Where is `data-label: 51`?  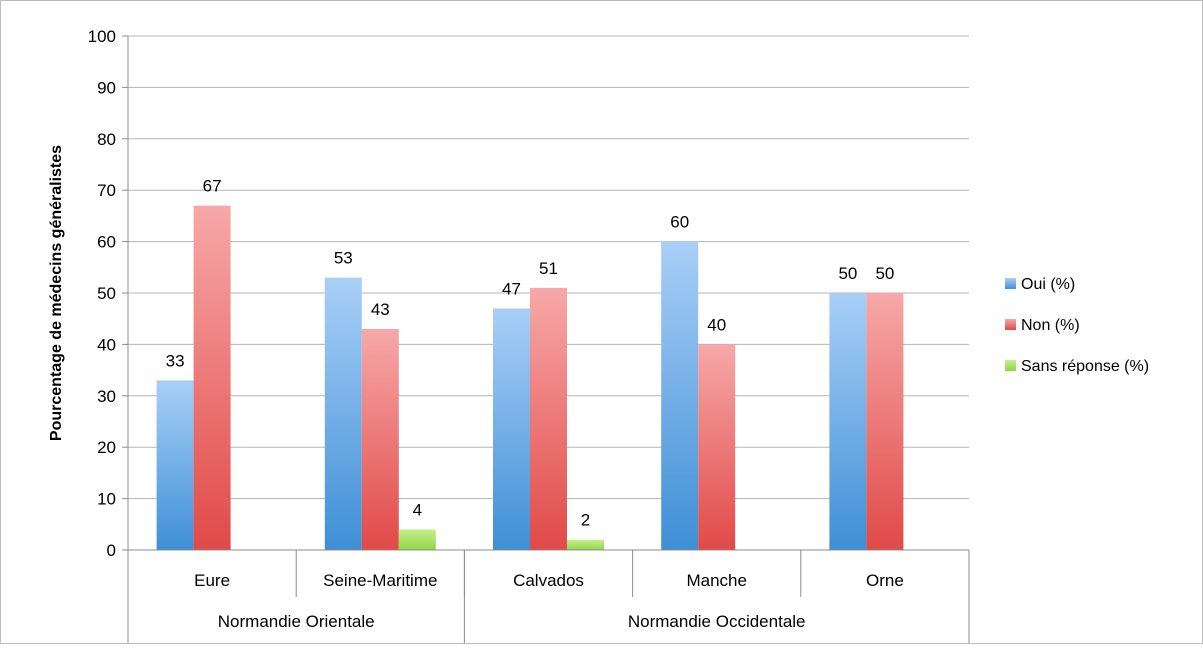
data-label: 51 is located at coordinates (548, 268).